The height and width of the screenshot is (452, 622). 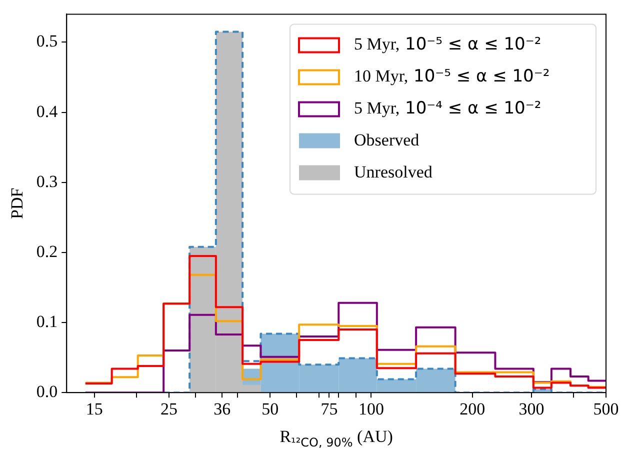 What do you see at coordinates (371, 408) in the screenshot?
I see `x-tick-label: 100` at bounding box center [371, 408].